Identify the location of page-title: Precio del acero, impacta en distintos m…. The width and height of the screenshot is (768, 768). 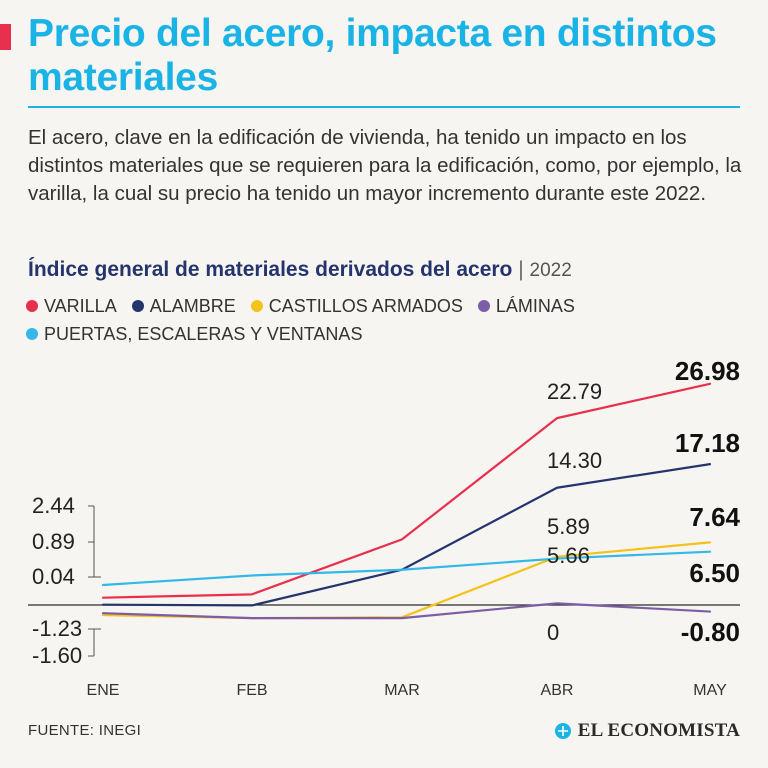
(372, 55).